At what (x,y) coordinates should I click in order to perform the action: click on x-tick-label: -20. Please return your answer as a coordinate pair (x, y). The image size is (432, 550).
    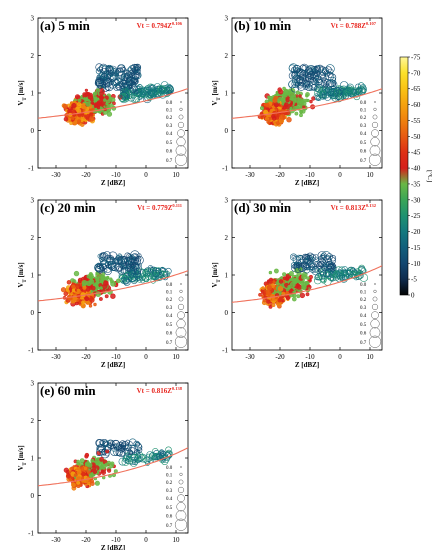
    Looking at the image, I should click on (280, 175).